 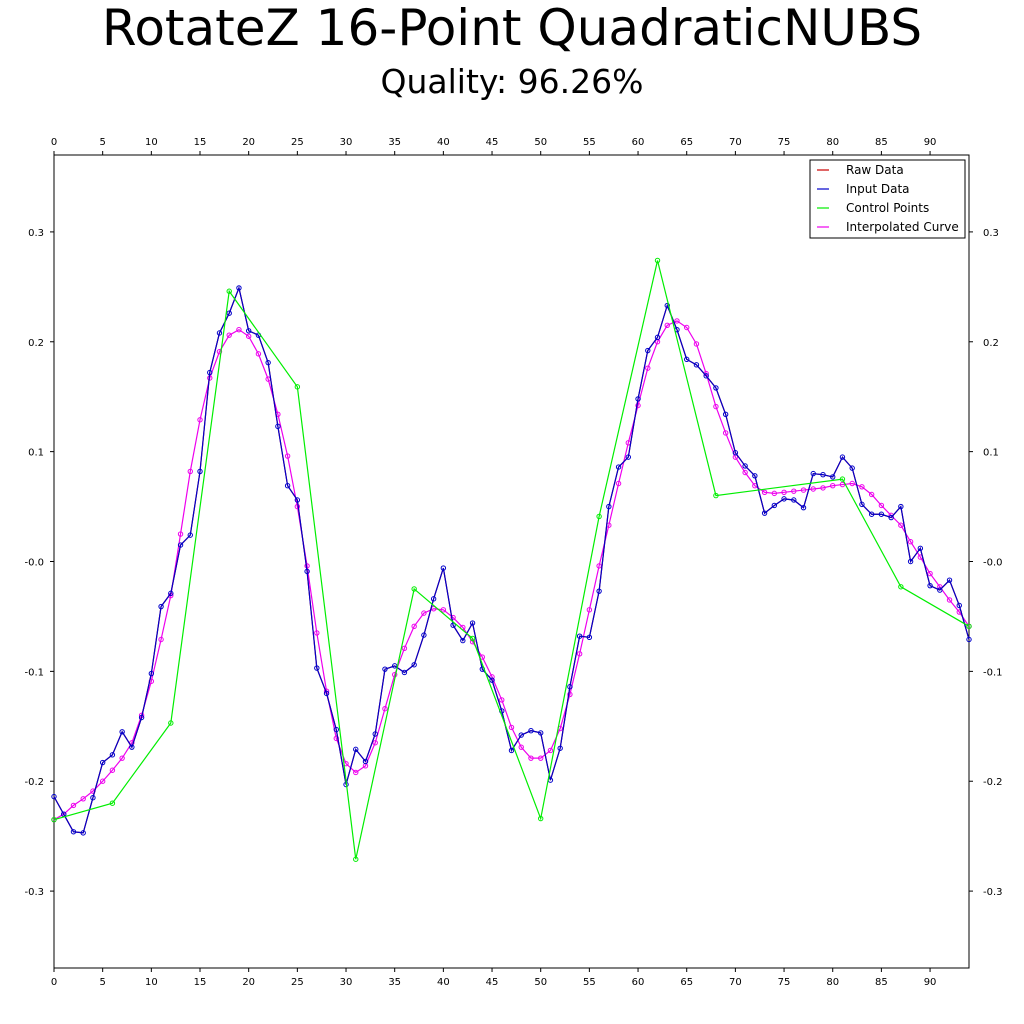 What do you see at coordinates (297, 142) in the screenshot?
I see `x-tick-label-top: 25` at bounding box center [297, 142].